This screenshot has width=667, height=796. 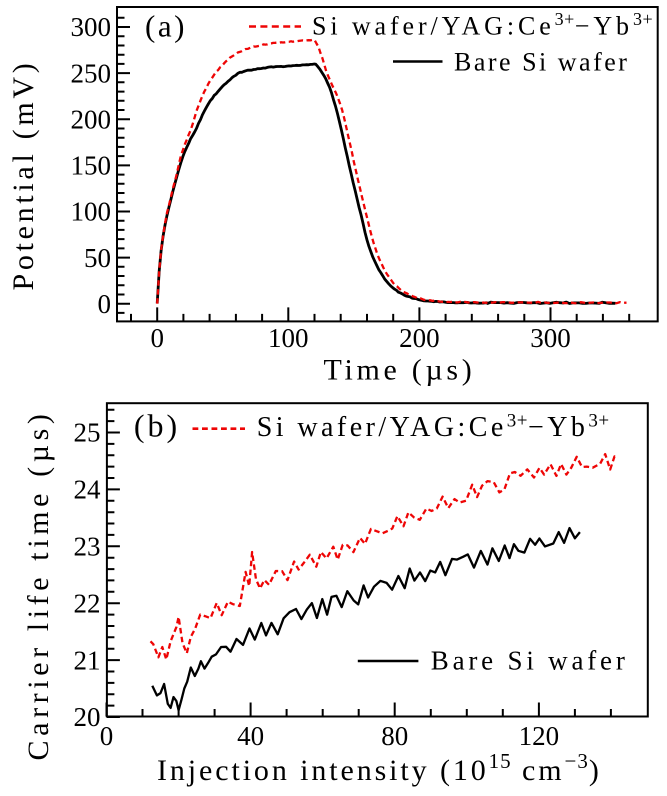 What do you see at coordinates (87, 717) in the screenshot?
I see `svg-text: 20` at bounding box center [87, 717].